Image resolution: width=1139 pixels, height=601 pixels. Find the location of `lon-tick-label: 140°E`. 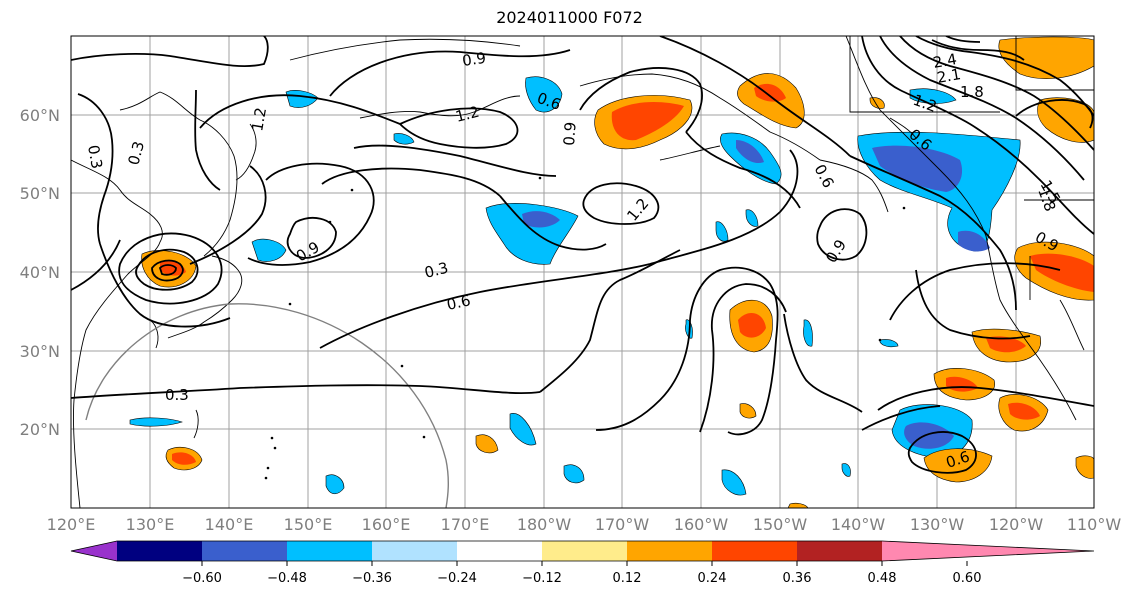

lon-tick-label: 140°E is located at coordinates (229, 524).